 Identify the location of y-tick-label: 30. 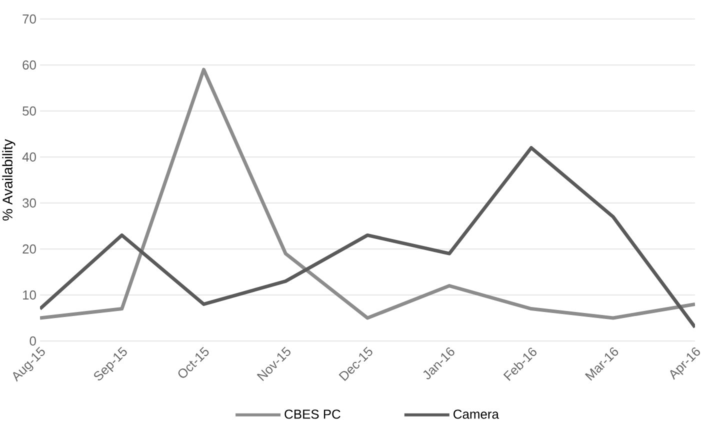
(29, 203).